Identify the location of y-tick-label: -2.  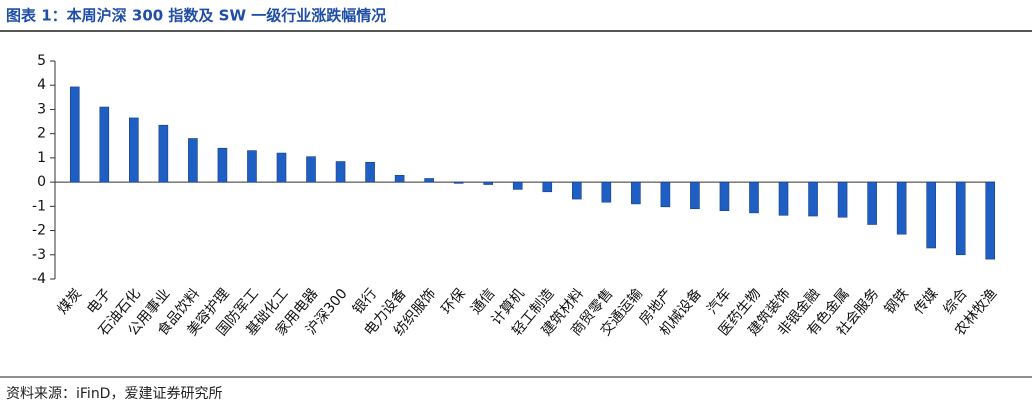
(39, 231).